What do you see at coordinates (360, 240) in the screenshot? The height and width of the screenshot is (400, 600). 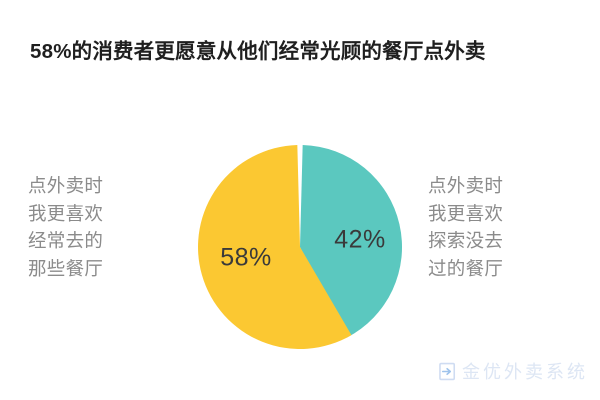 I see `pie-slice-value-42: 42%` at bounding box center [360, 240].